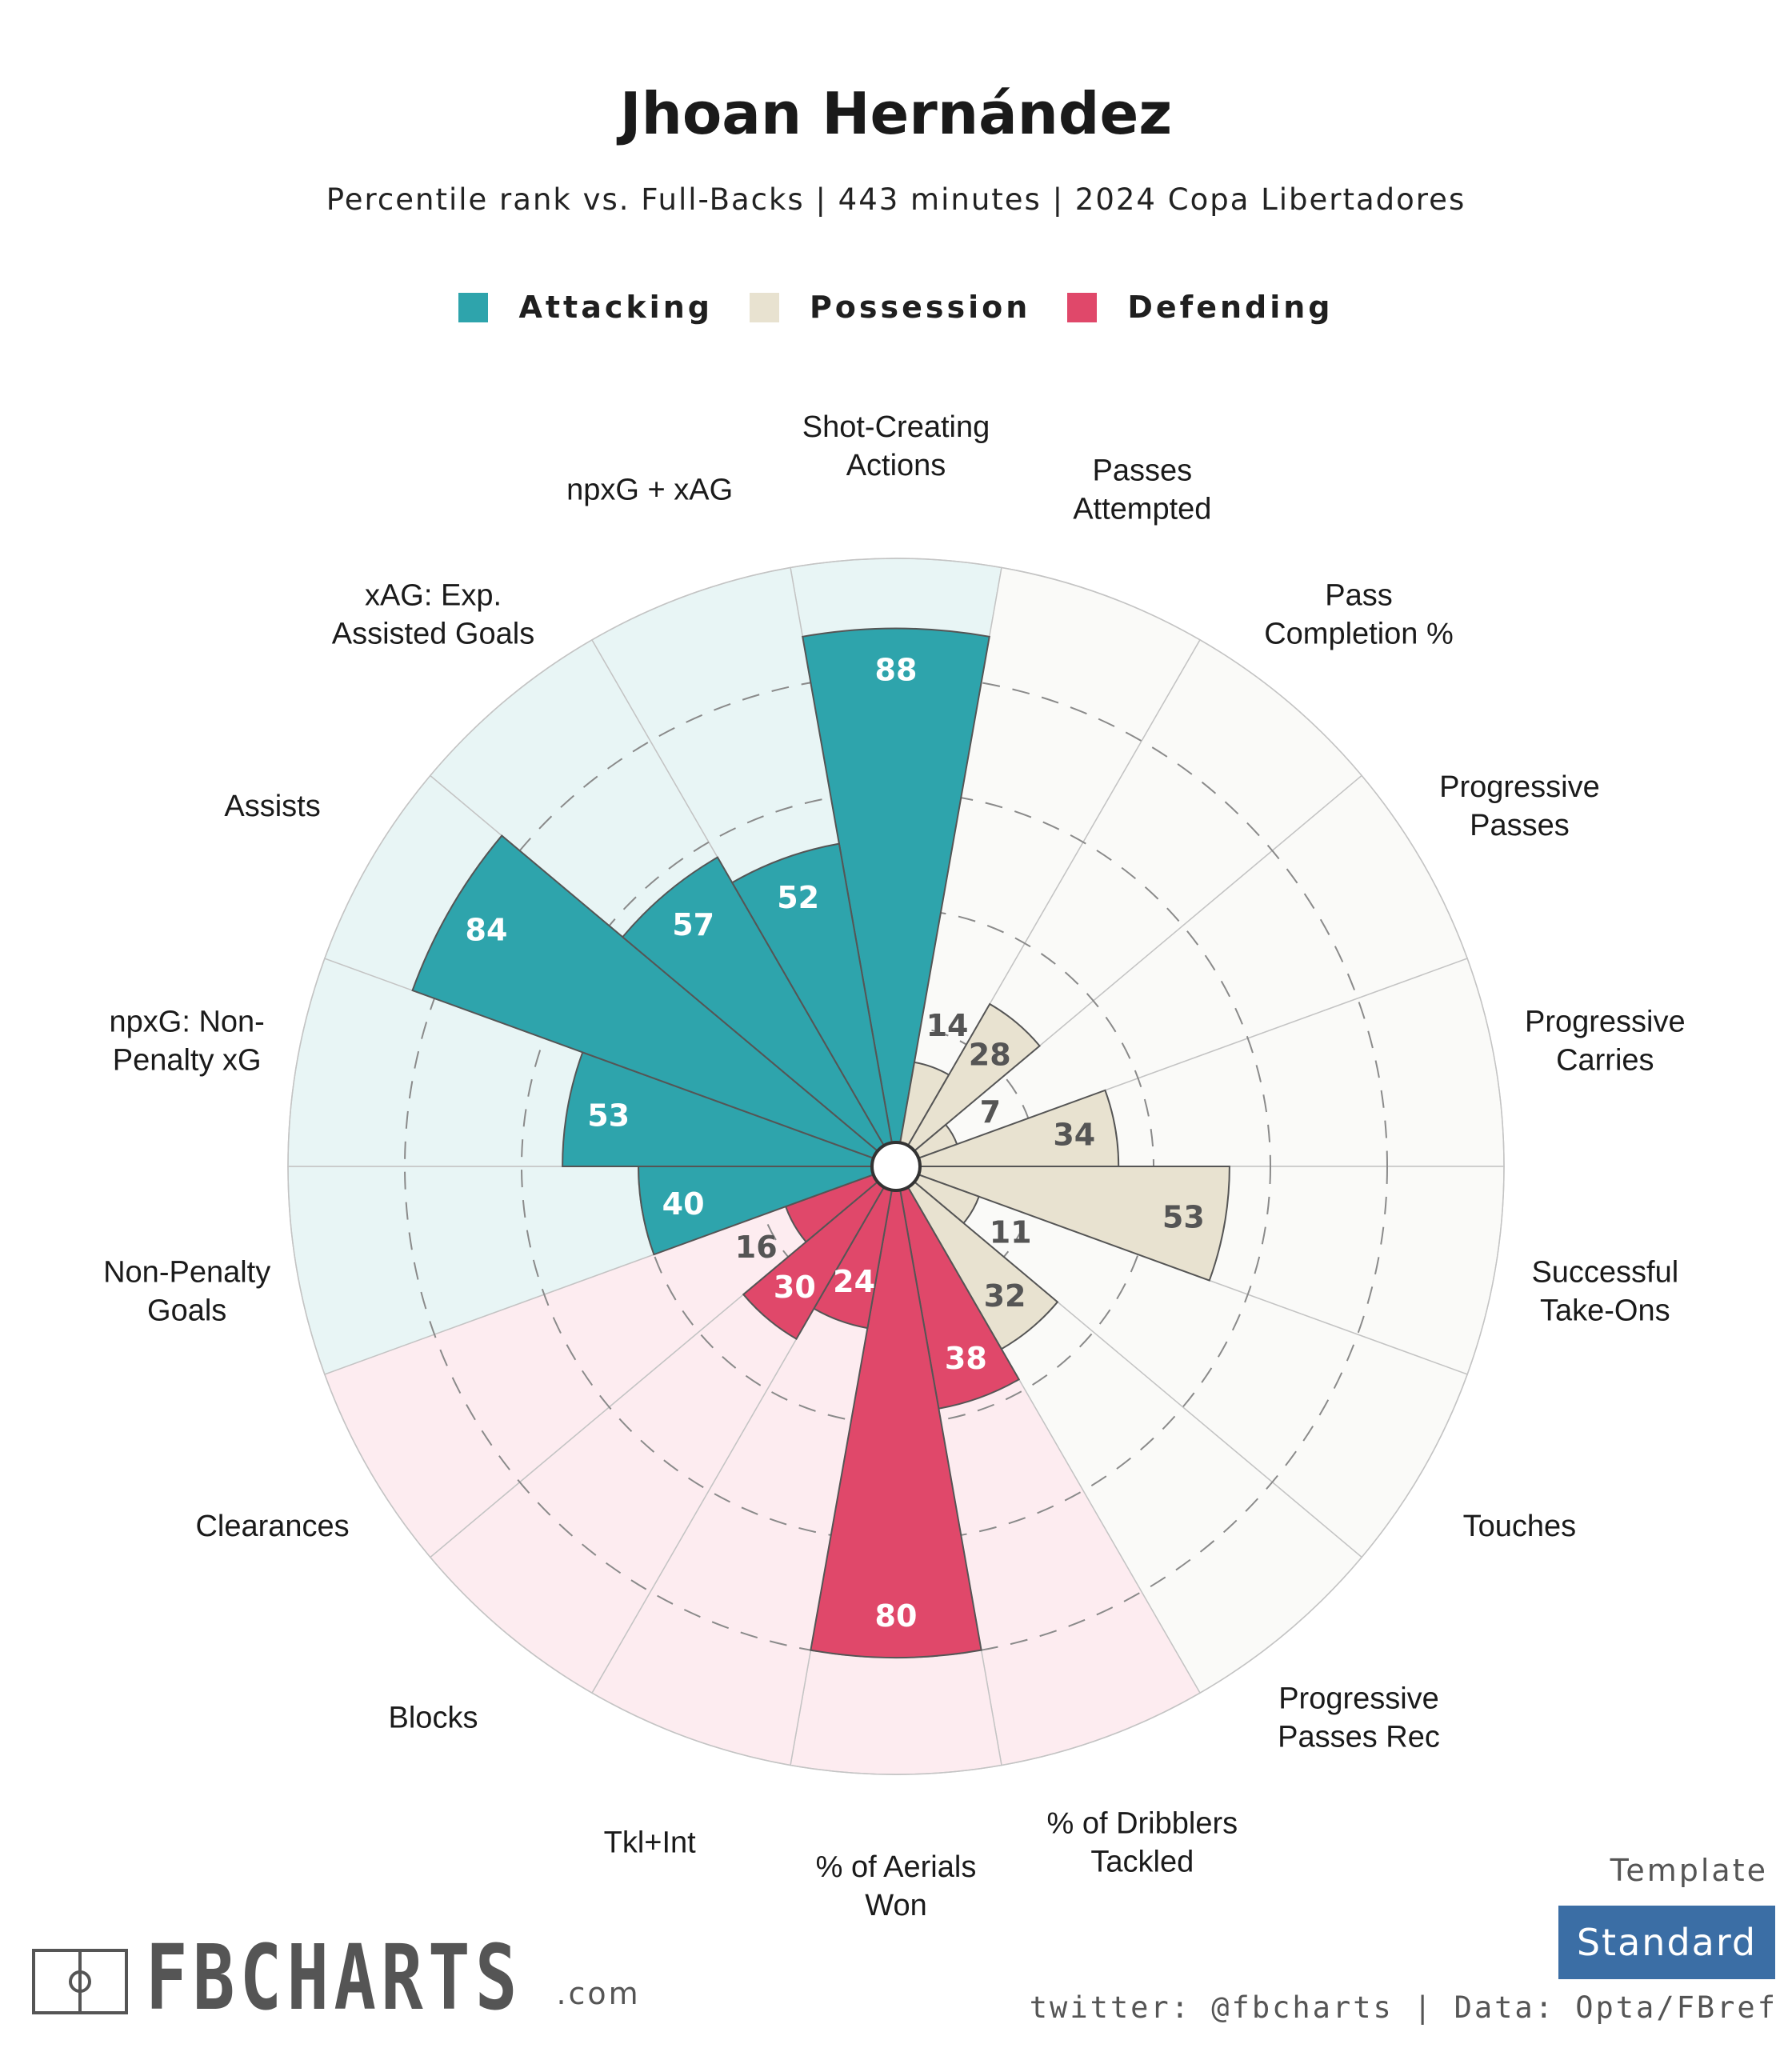 This screenshot has height=2048, width=1792. Describe the element at coordinates (990, 1112) in the screenshot. I see `value-label-progressive-passes: 7` at that location.